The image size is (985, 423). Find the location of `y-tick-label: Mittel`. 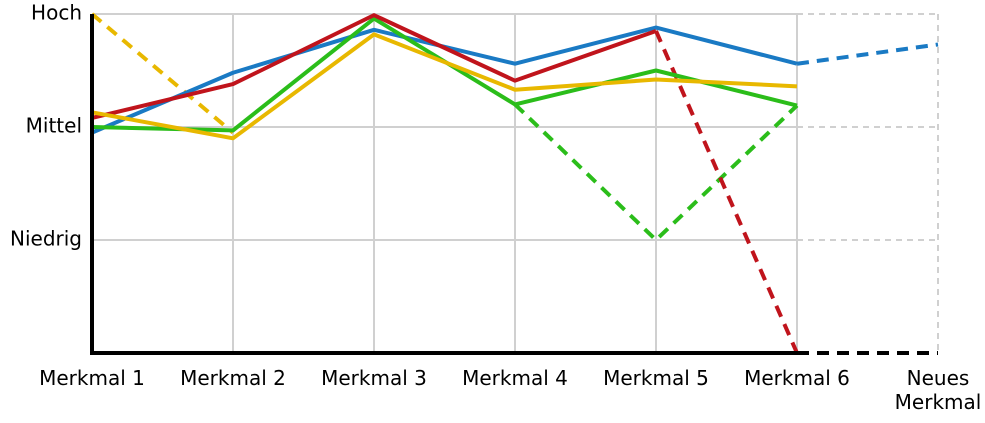

y-tick-label: Mittel is located at coordinates (54, 126).